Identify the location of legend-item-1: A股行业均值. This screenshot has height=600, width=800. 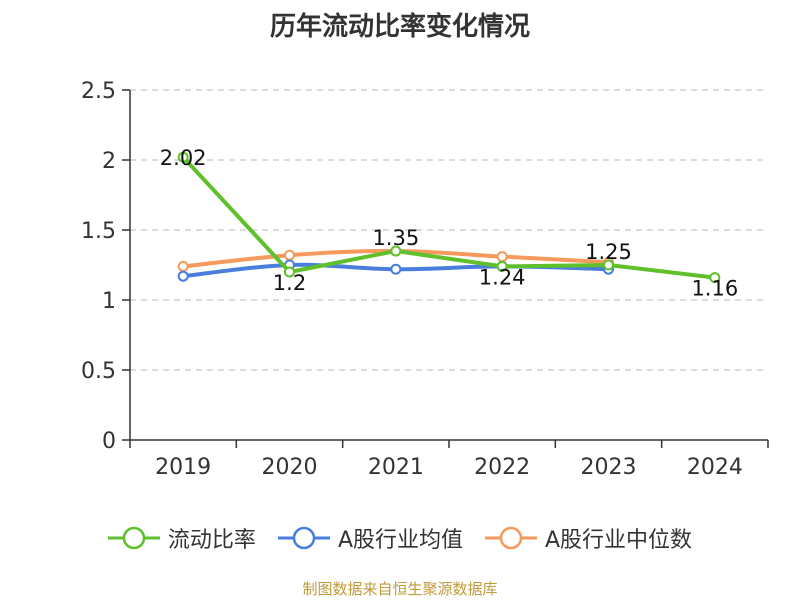
(370, 538).